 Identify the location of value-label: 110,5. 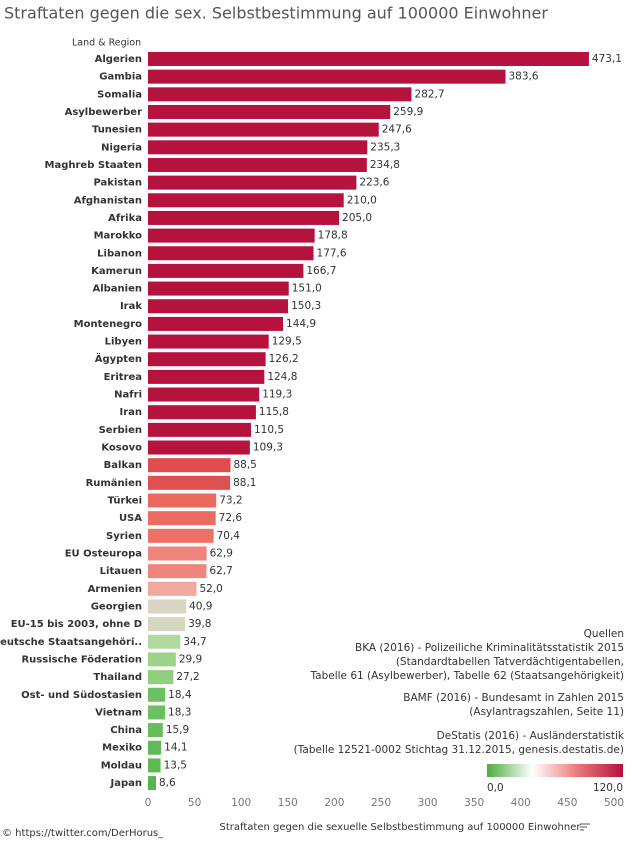
(269, 430).